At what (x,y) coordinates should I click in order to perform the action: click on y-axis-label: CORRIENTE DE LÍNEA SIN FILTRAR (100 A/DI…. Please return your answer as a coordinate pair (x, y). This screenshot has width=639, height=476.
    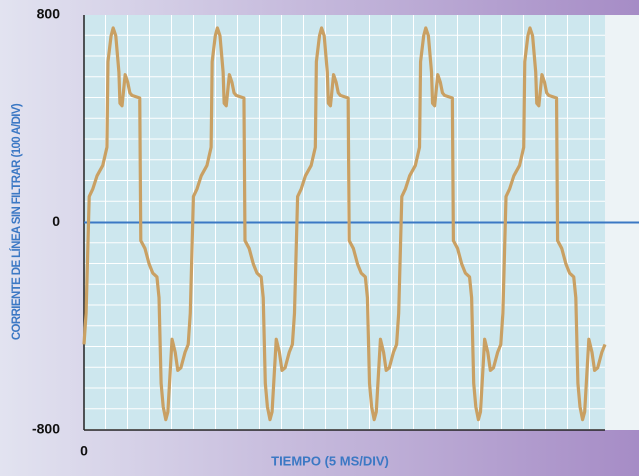
    Looking at the image, I should click on (16, 221).